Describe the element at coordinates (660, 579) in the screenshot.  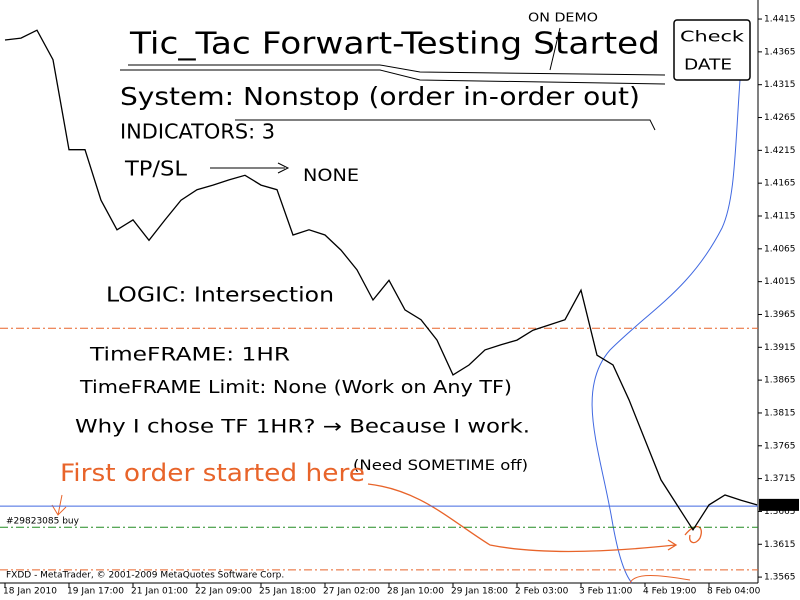
I see `hand-curve` at that location.